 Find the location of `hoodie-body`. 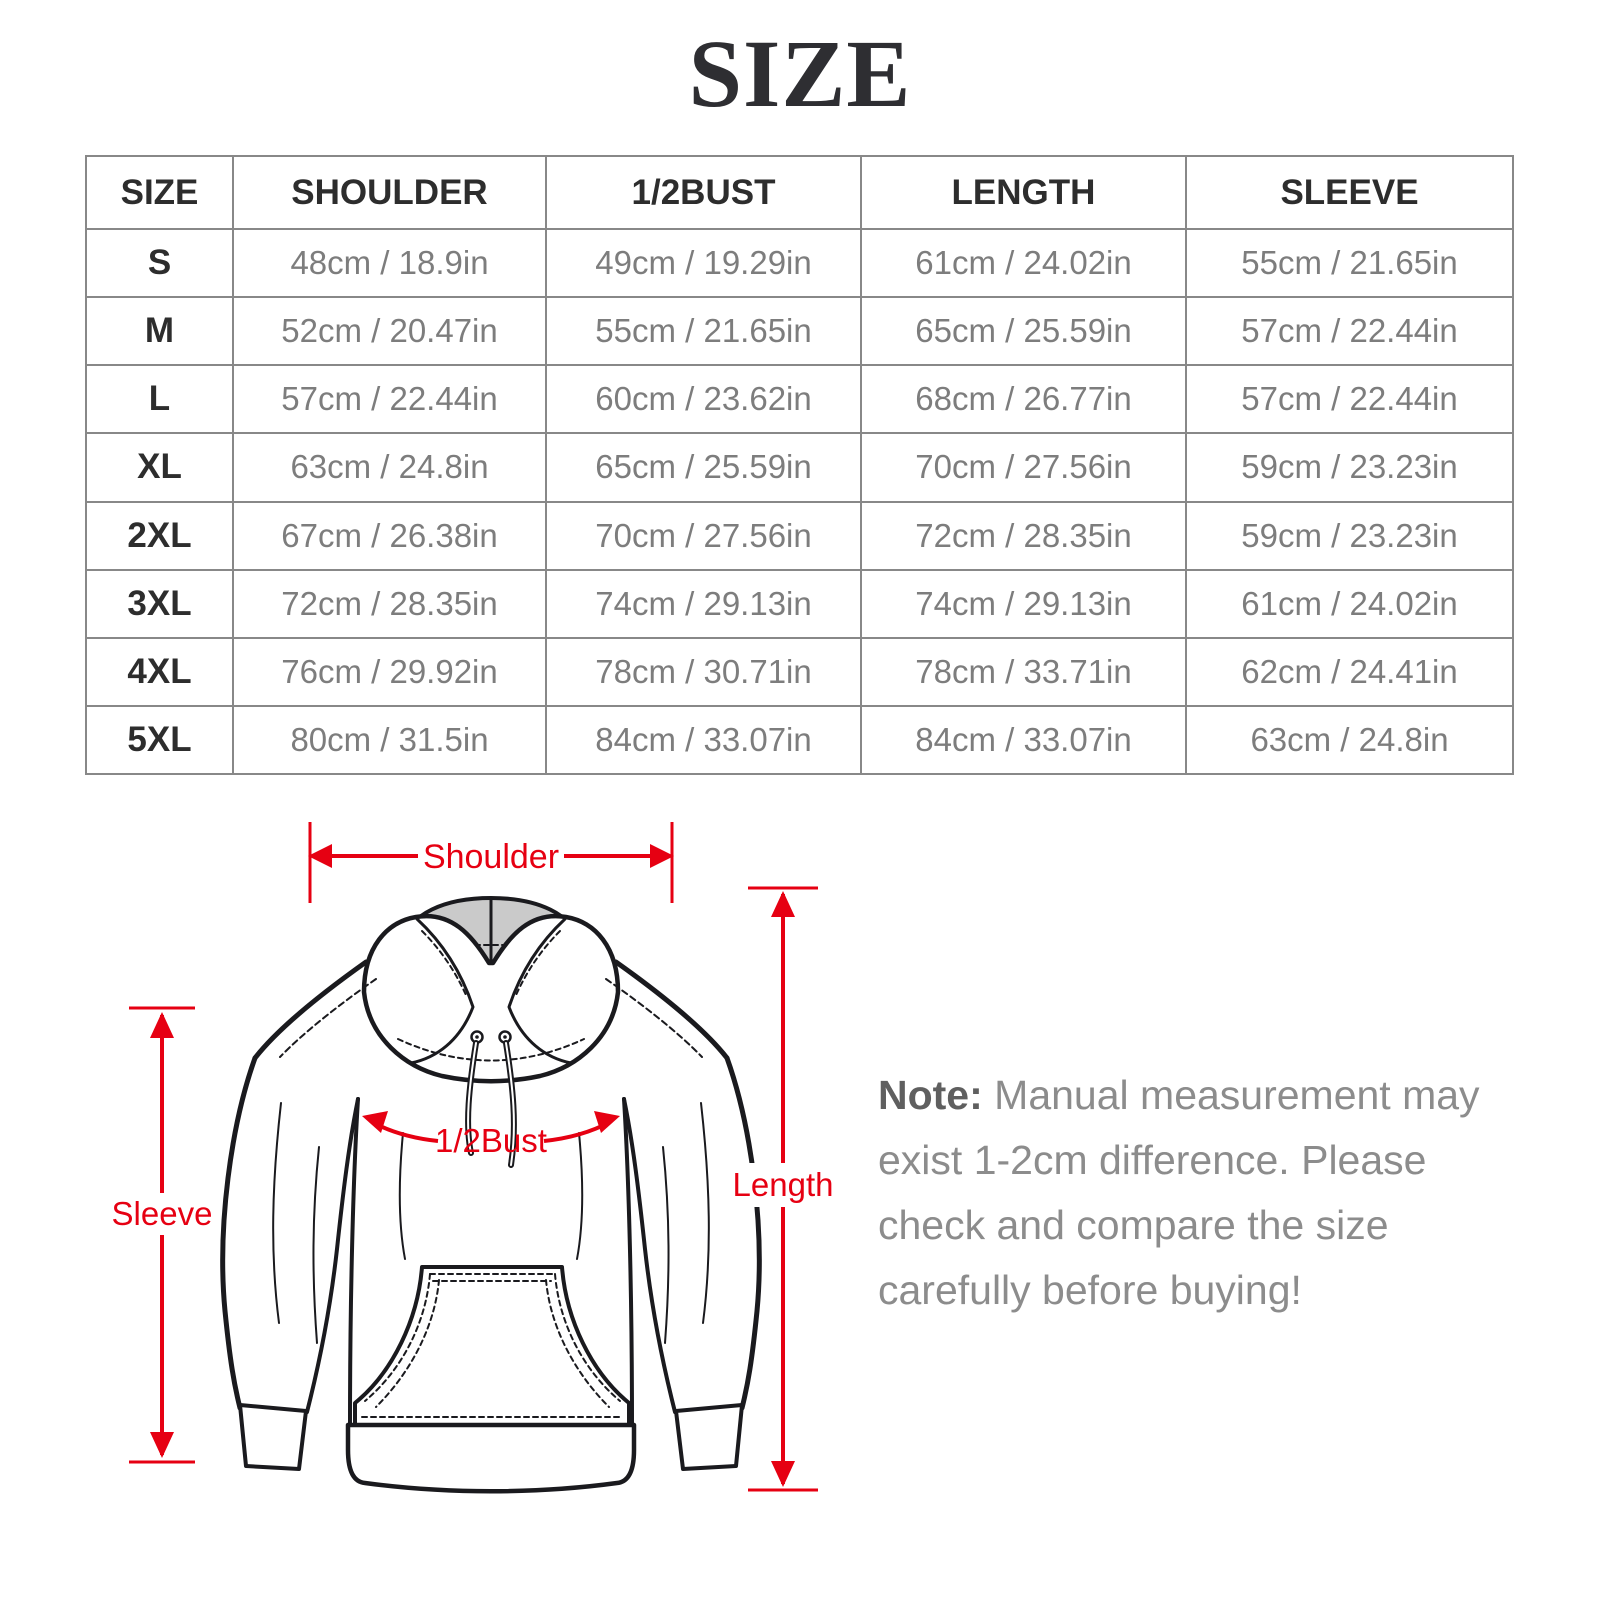

hoodie-body is located at coordinates (491, 1193).